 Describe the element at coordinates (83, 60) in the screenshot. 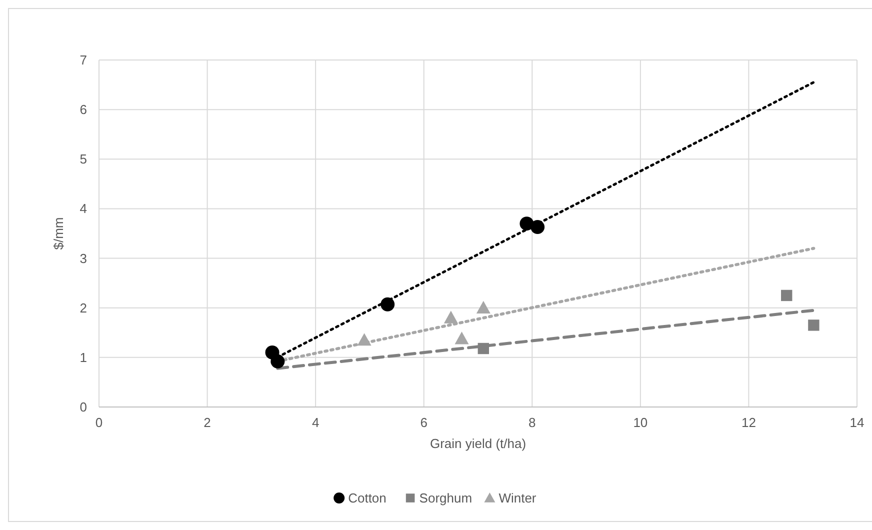

I see `y-tick-label: 7` at that location.